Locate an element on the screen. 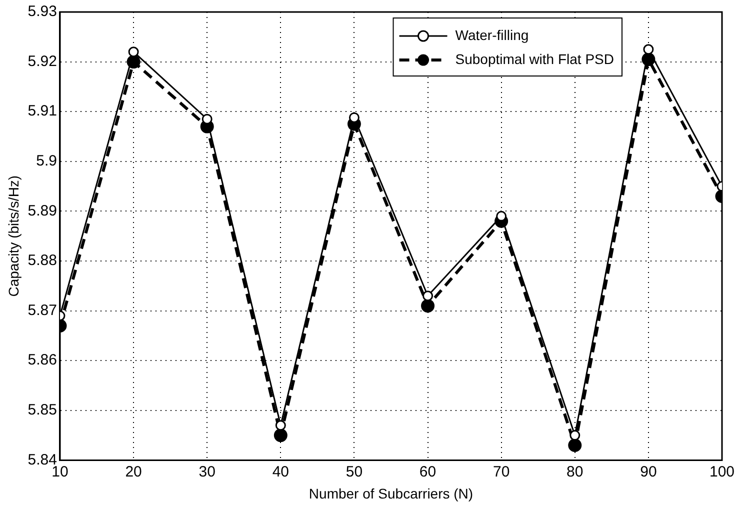  y-tick-label: 5.87 is located at coordinates (42, 310).